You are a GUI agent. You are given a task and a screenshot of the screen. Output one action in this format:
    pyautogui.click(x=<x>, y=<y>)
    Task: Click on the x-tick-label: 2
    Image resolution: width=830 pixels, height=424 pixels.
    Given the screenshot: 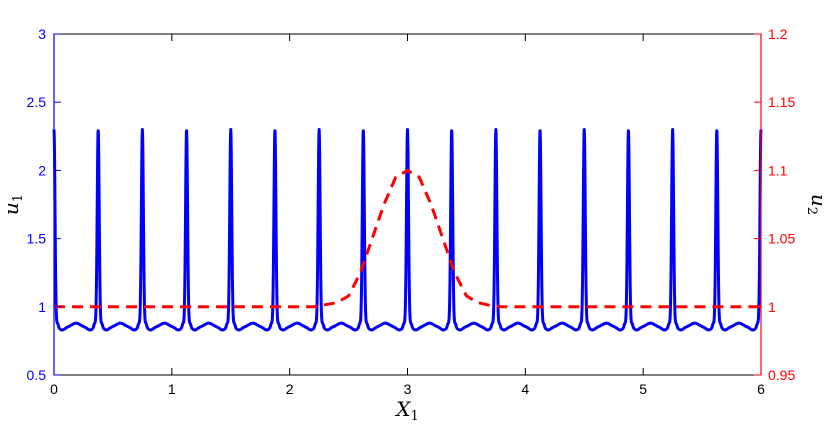 What is the action you would take?
    pyautogui.click(x=290, y=389)
    